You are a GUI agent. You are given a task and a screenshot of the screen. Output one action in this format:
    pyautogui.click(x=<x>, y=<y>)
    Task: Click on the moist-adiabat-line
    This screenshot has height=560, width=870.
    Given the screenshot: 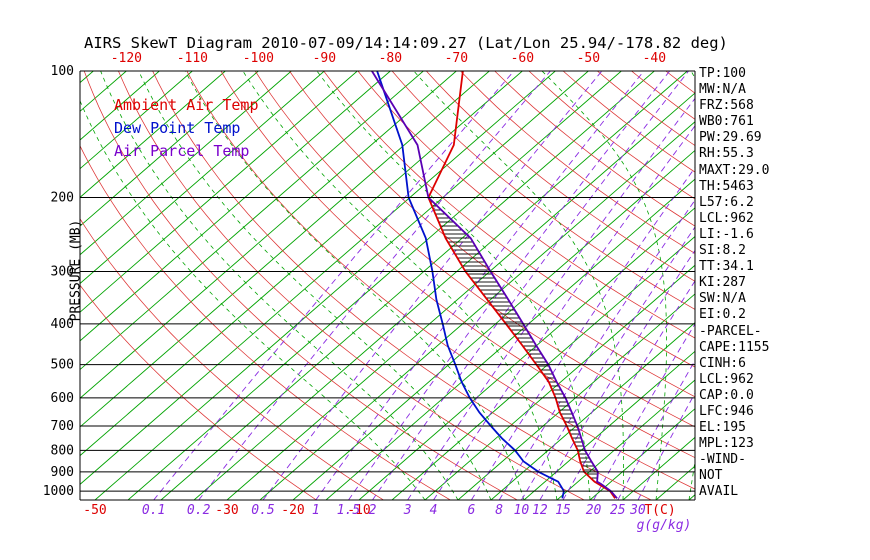 What is the action you would take?
    pyautogui.click(x=604, y=285)
    